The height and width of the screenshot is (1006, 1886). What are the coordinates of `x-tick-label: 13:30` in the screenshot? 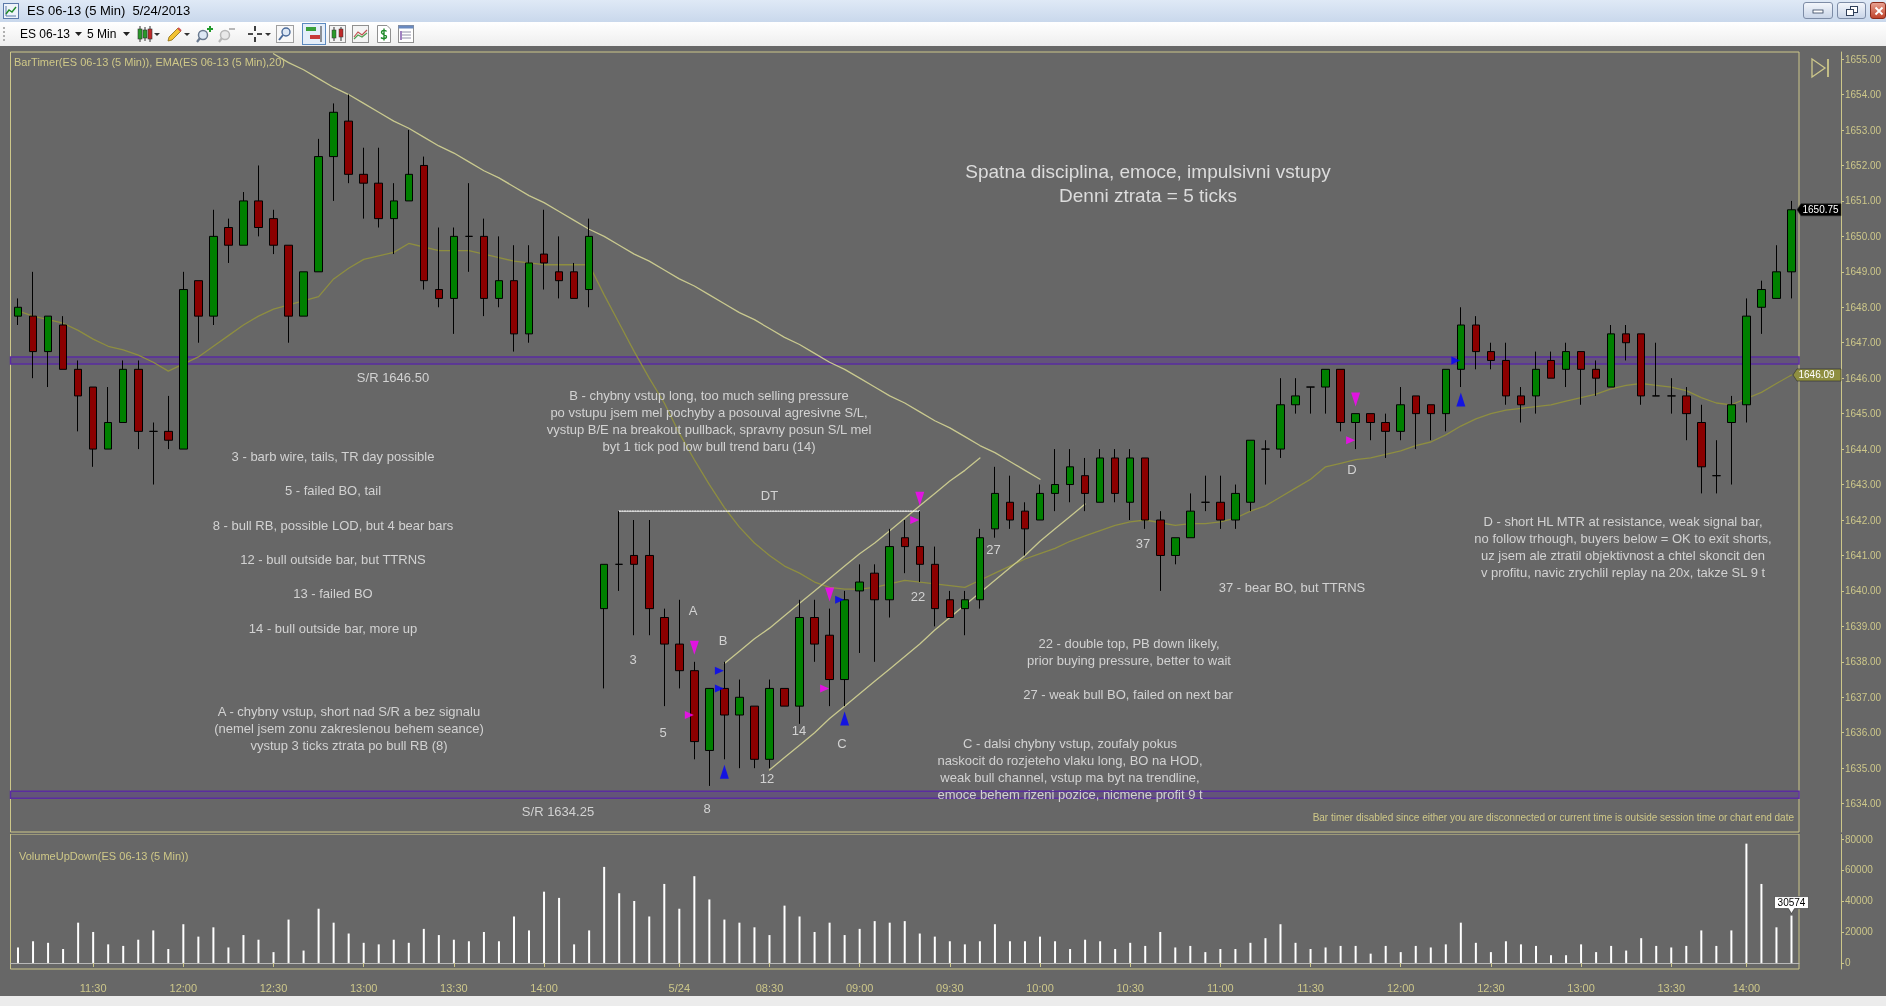 It's located at (1671, 987).